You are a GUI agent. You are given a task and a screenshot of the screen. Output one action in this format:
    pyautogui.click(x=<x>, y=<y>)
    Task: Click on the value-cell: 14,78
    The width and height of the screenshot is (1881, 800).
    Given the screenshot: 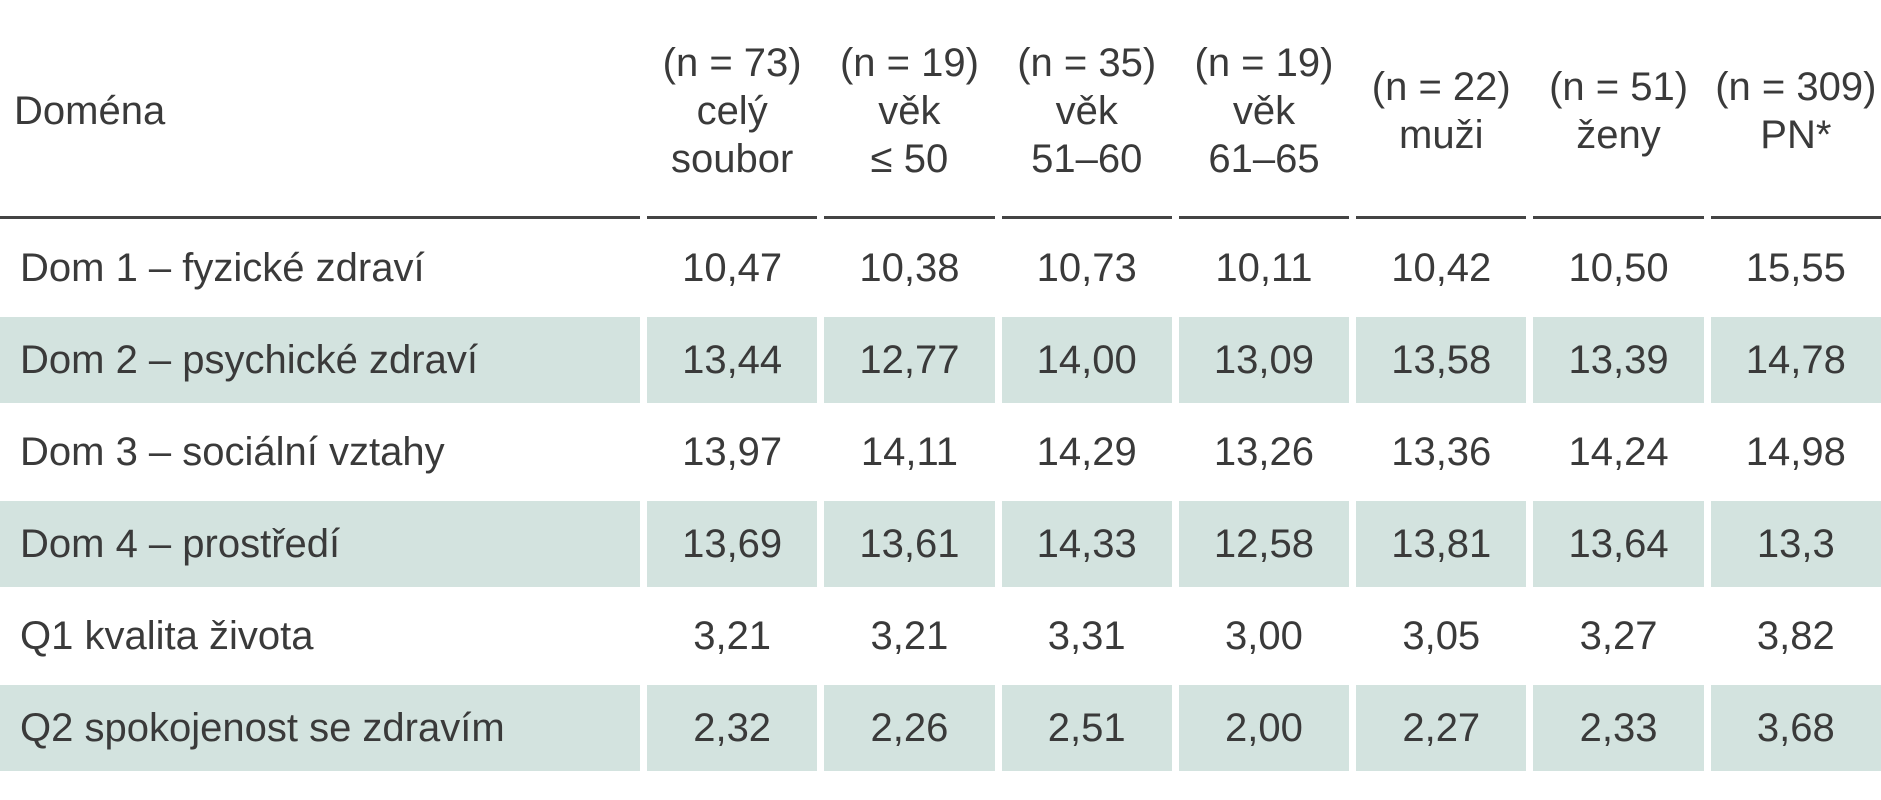 What is the action you would take?
    pyautogui.click(x=1795, y=360)
    